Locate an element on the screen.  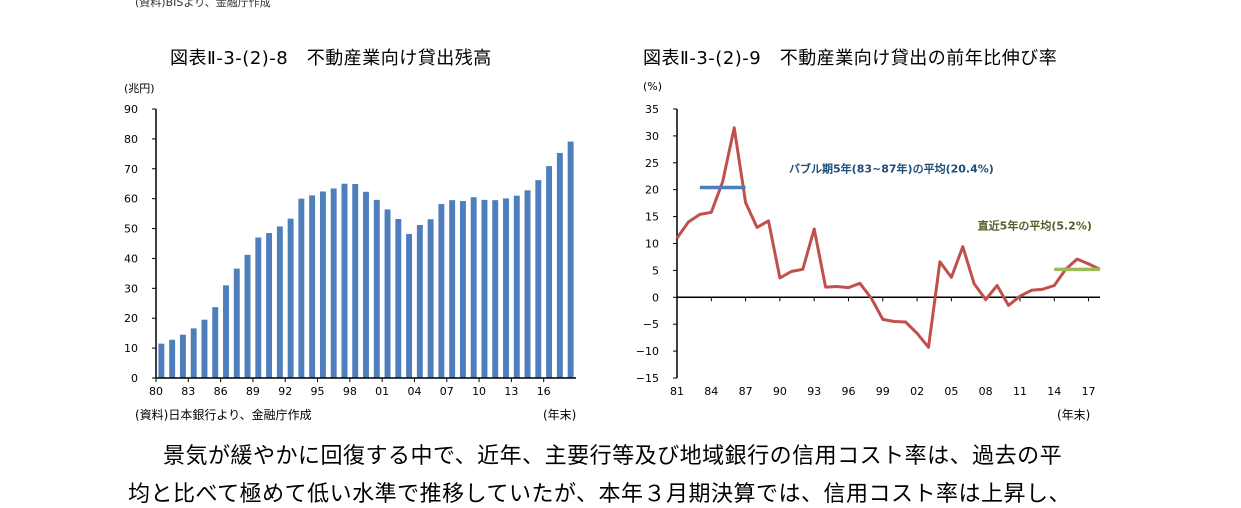
y-tick-label: 50 is located at coordinates (131, 229).